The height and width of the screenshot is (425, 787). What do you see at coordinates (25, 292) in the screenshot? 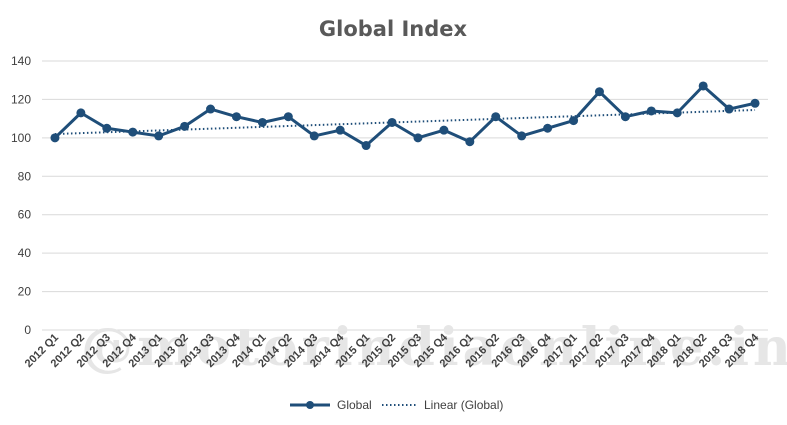
I see `y-tick-label: 20` at bounding box center [25, 292].